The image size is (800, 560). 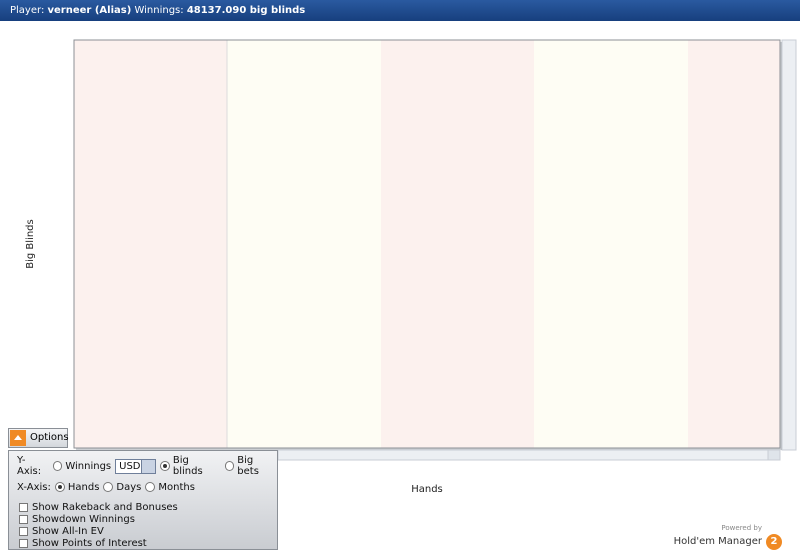 What do you see at coordinates (129, 487) in the screenshot?
I see `radio-label: Days` at bounding box center [129, 487].